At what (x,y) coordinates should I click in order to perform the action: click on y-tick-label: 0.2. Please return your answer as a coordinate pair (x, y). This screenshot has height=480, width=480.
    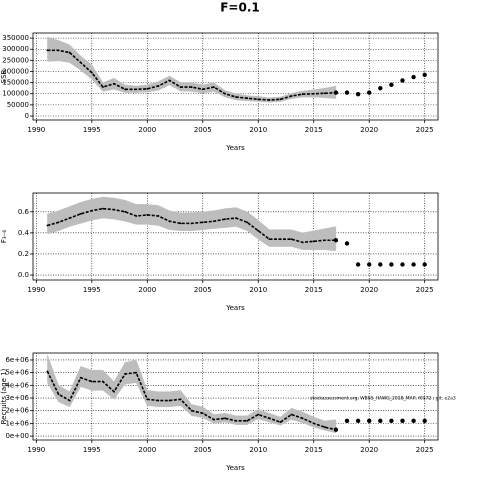
    Looking at the image, I should click on (23, 254).